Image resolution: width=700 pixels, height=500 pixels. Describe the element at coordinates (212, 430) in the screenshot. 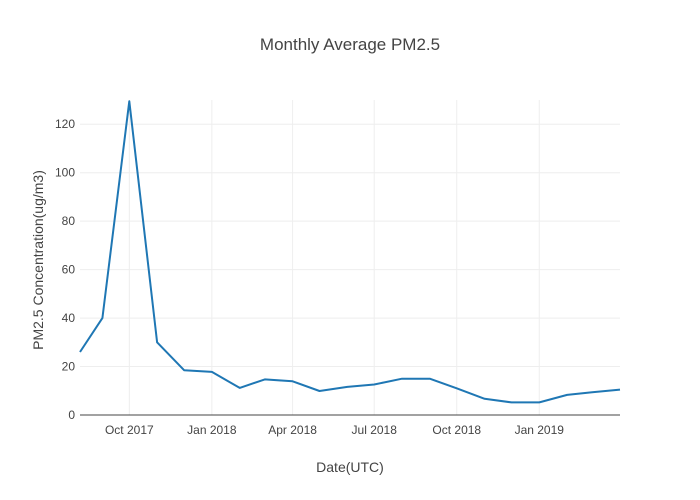

I see `x-tick-label: Jan 2018` at that location.